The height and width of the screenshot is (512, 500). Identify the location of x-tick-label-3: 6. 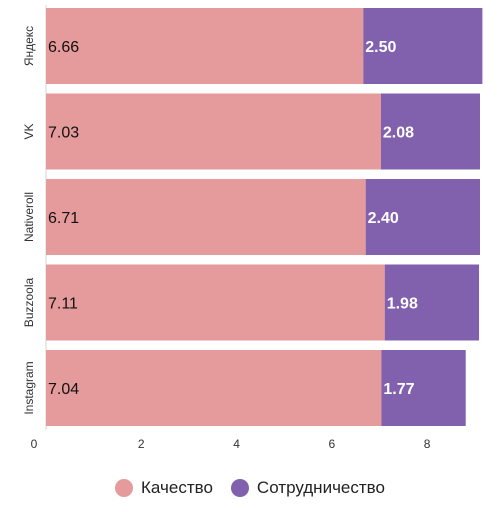
(331, 444).